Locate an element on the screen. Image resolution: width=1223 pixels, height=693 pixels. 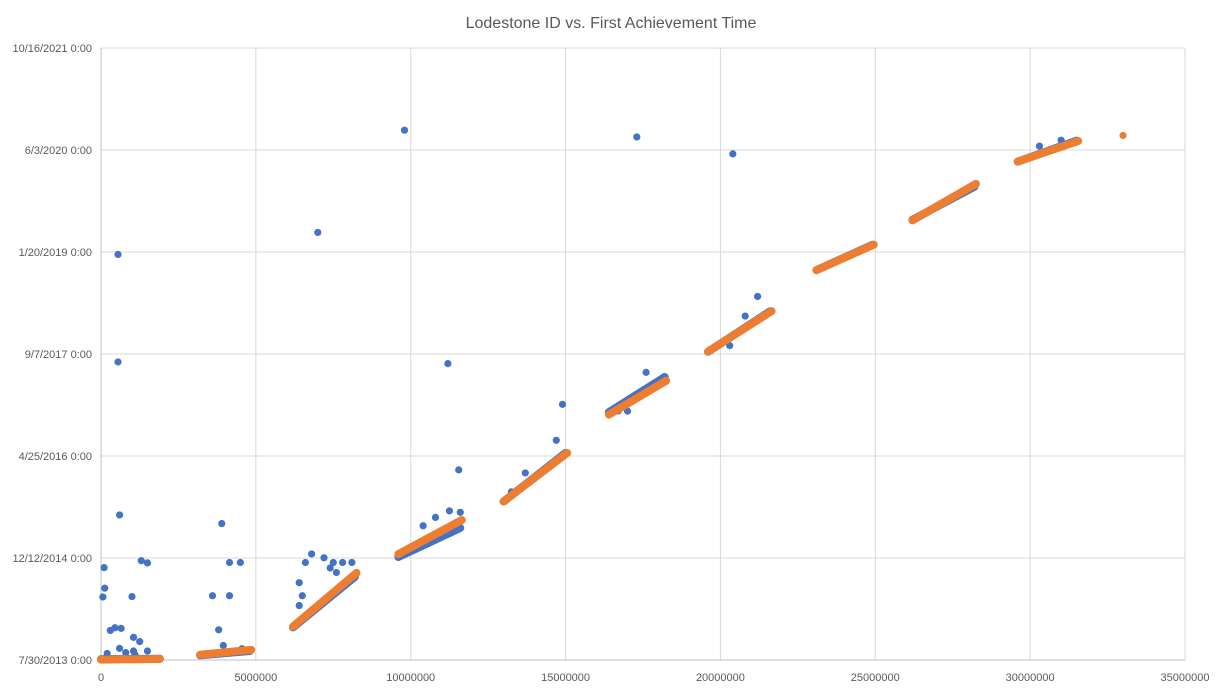
chart-title: Lodestone ID vs. First Achievement Time is located at coordinates (611, 23).